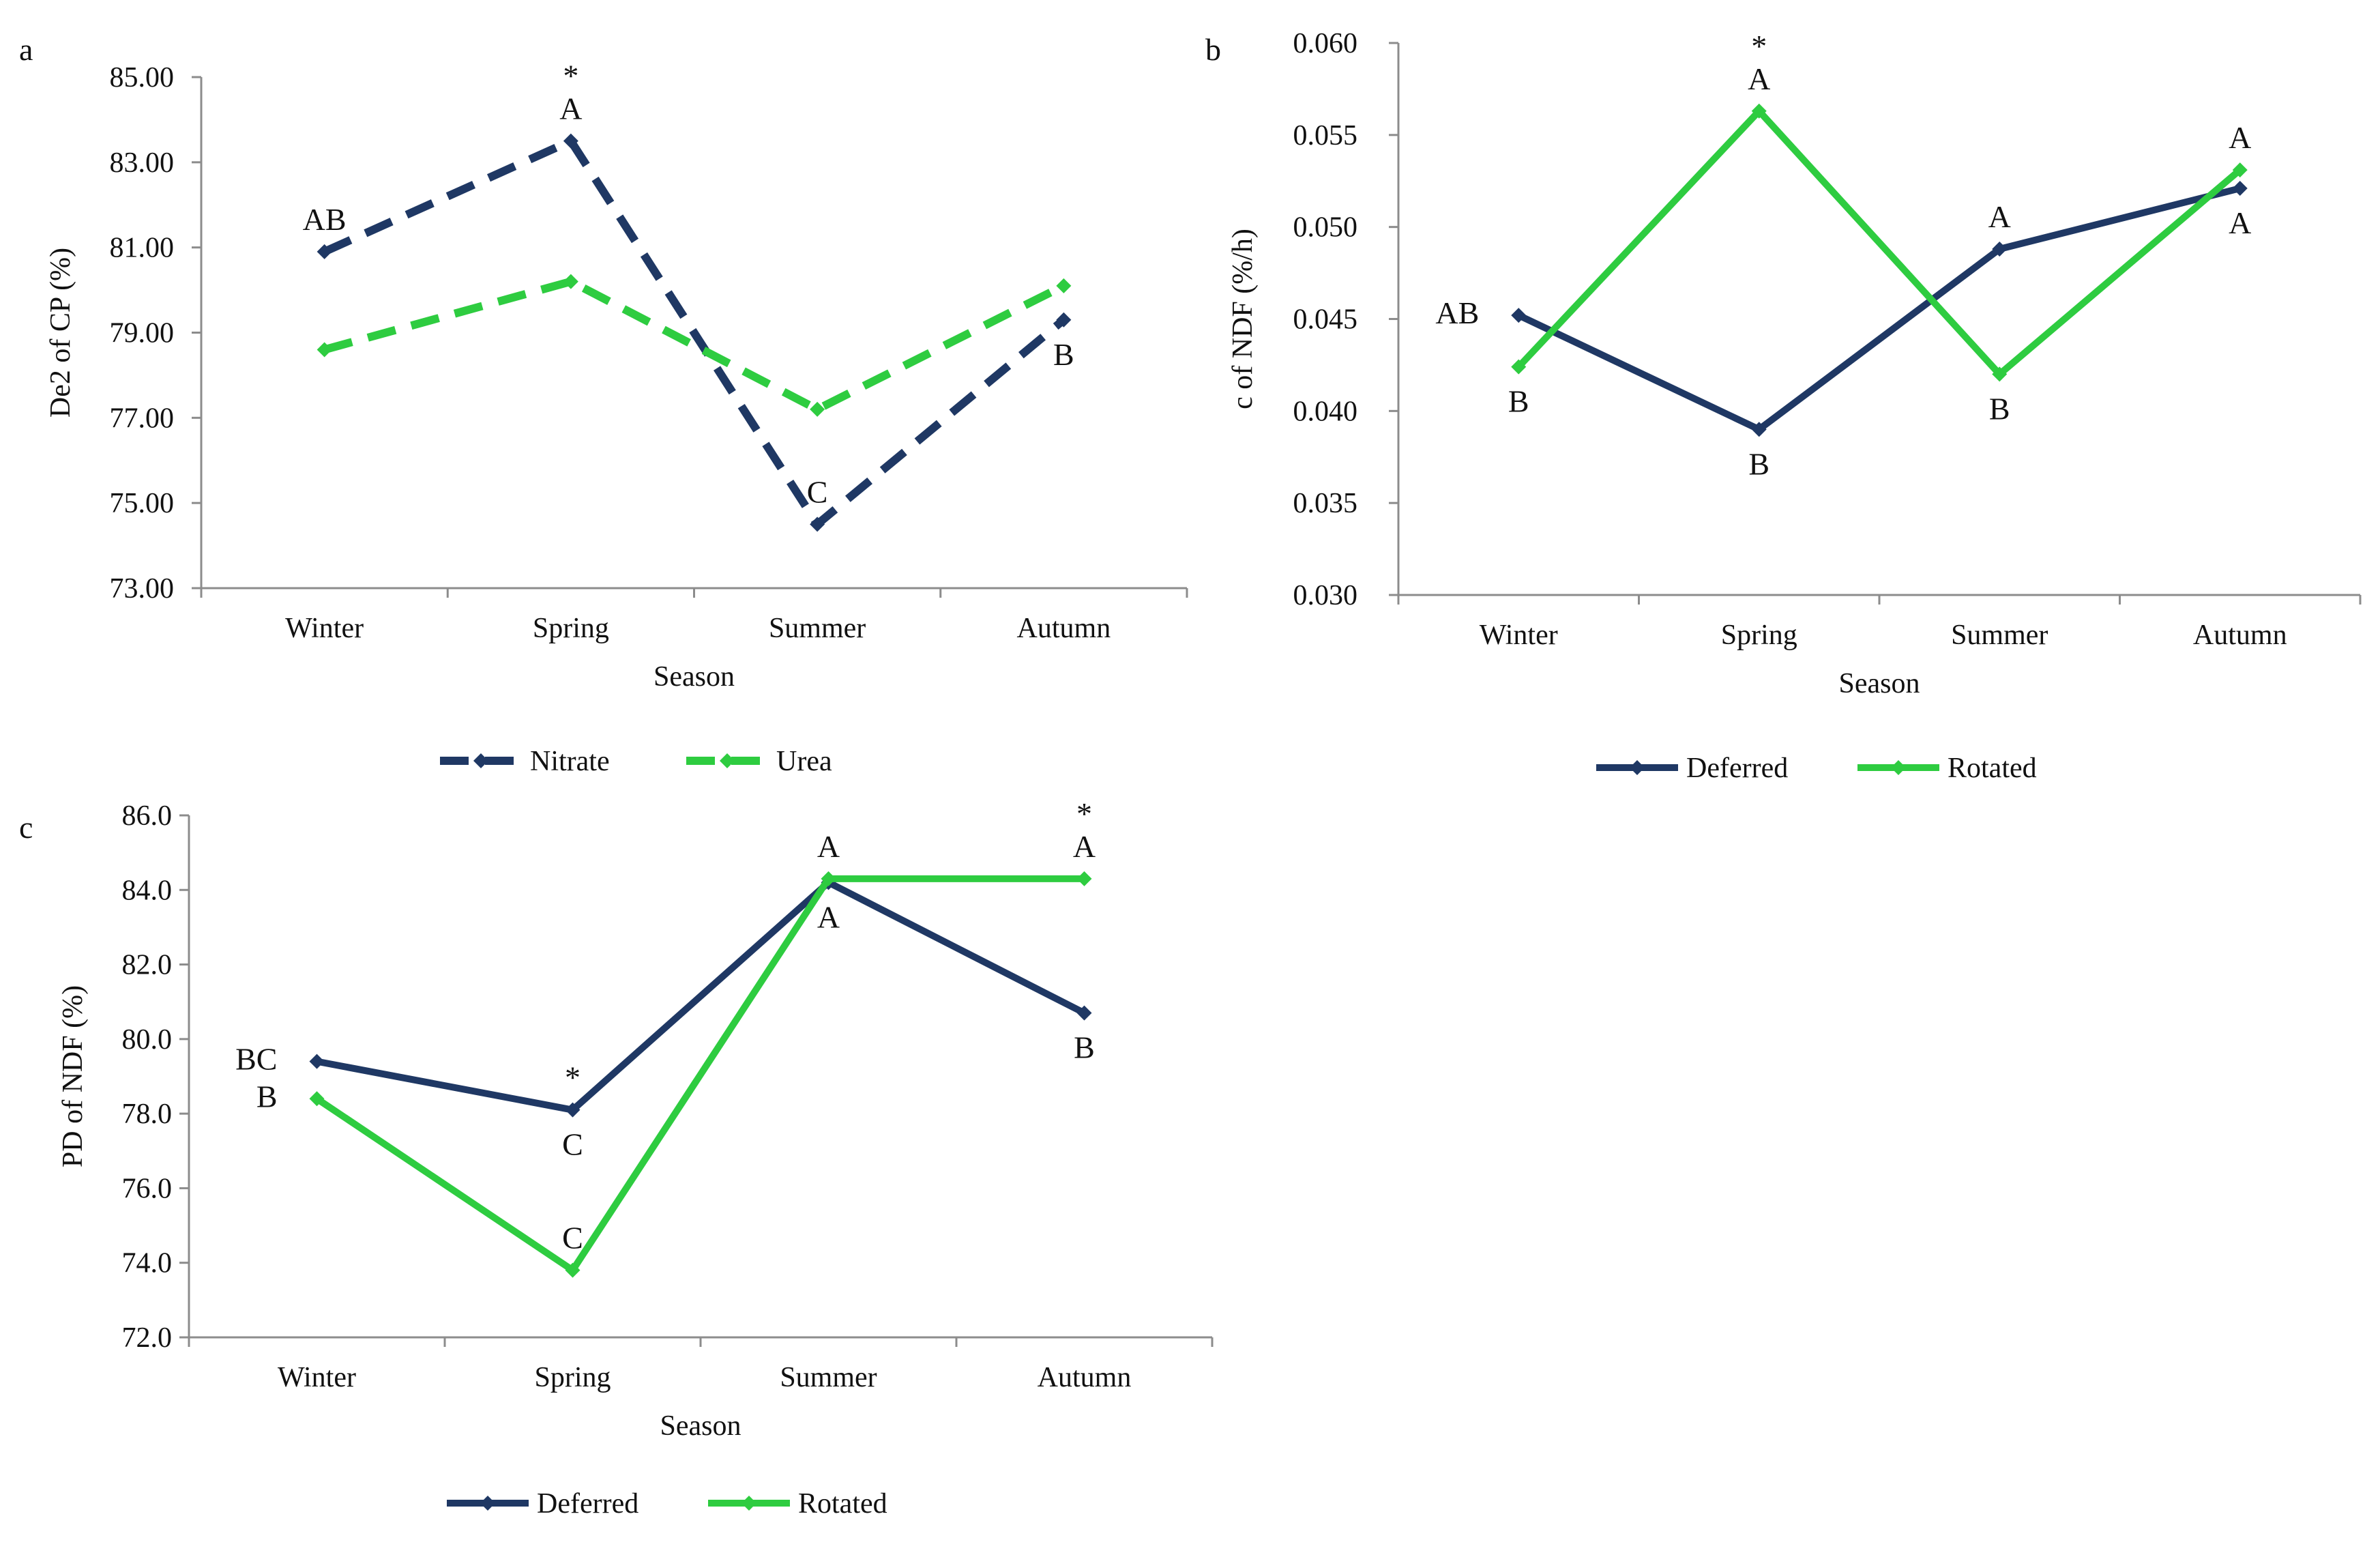  What do you see at coordinates (142, 163) in the screenshot?
I see `y-tick-label: 83.00` at bounding box center [142, 163].